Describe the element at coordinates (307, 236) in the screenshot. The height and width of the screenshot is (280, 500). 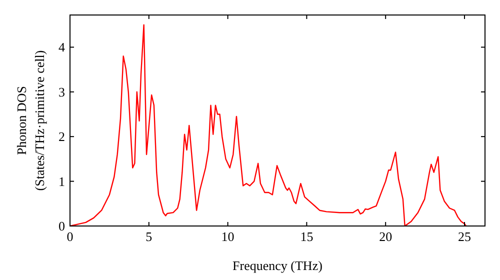
I see `x-tick-label: 15` at that location.